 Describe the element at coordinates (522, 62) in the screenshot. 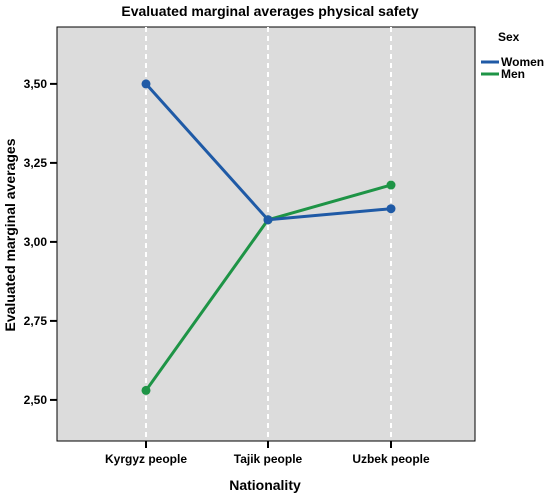

I see `legend-label-women: Women` at that location.